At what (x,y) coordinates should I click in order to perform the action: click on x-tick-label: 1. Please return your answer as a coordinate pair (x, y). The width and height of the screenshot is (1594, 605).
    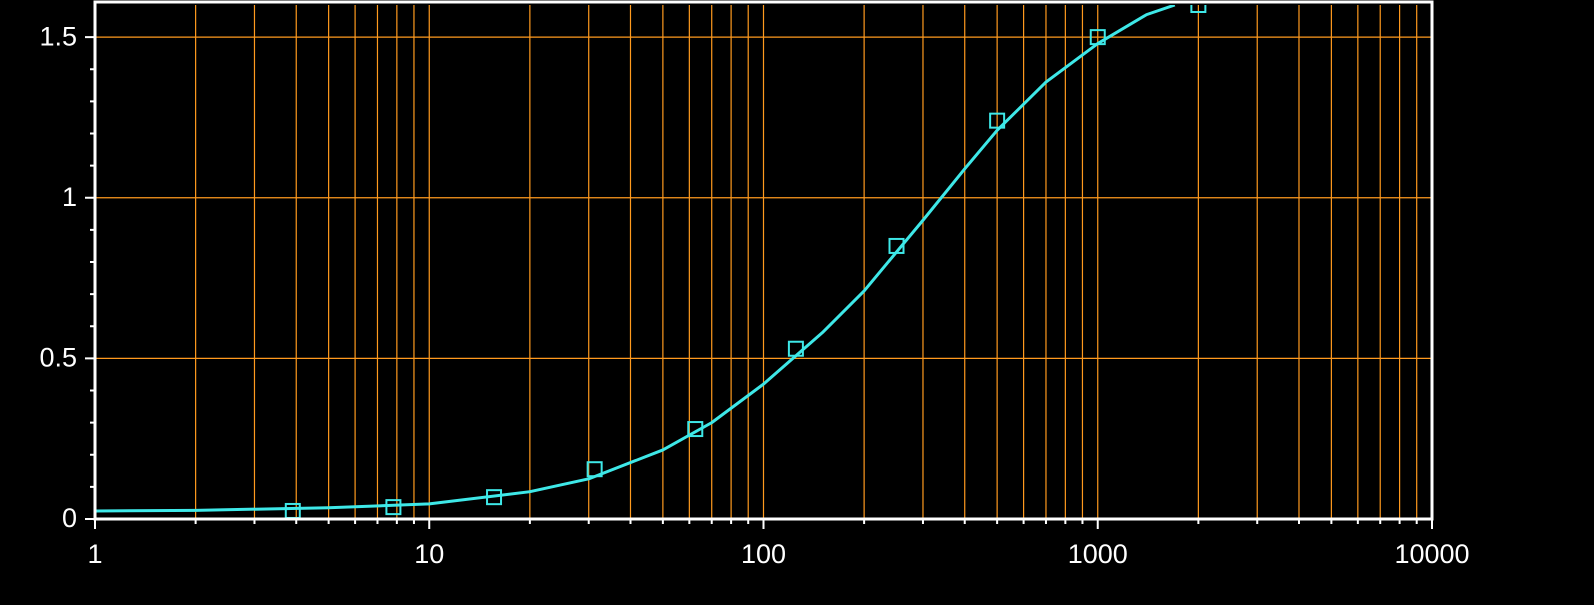
    Looking at the image, I should click on (94, 554).